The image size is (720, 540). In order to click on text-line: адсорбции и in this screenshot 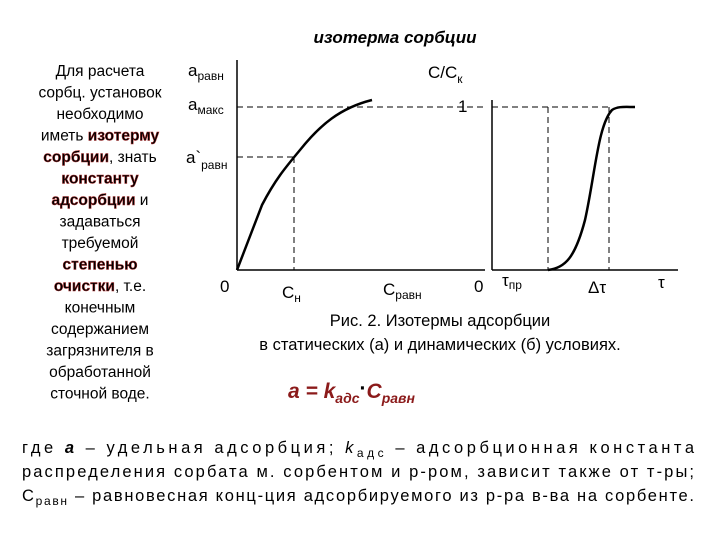, I will do `click(100, 200)`.